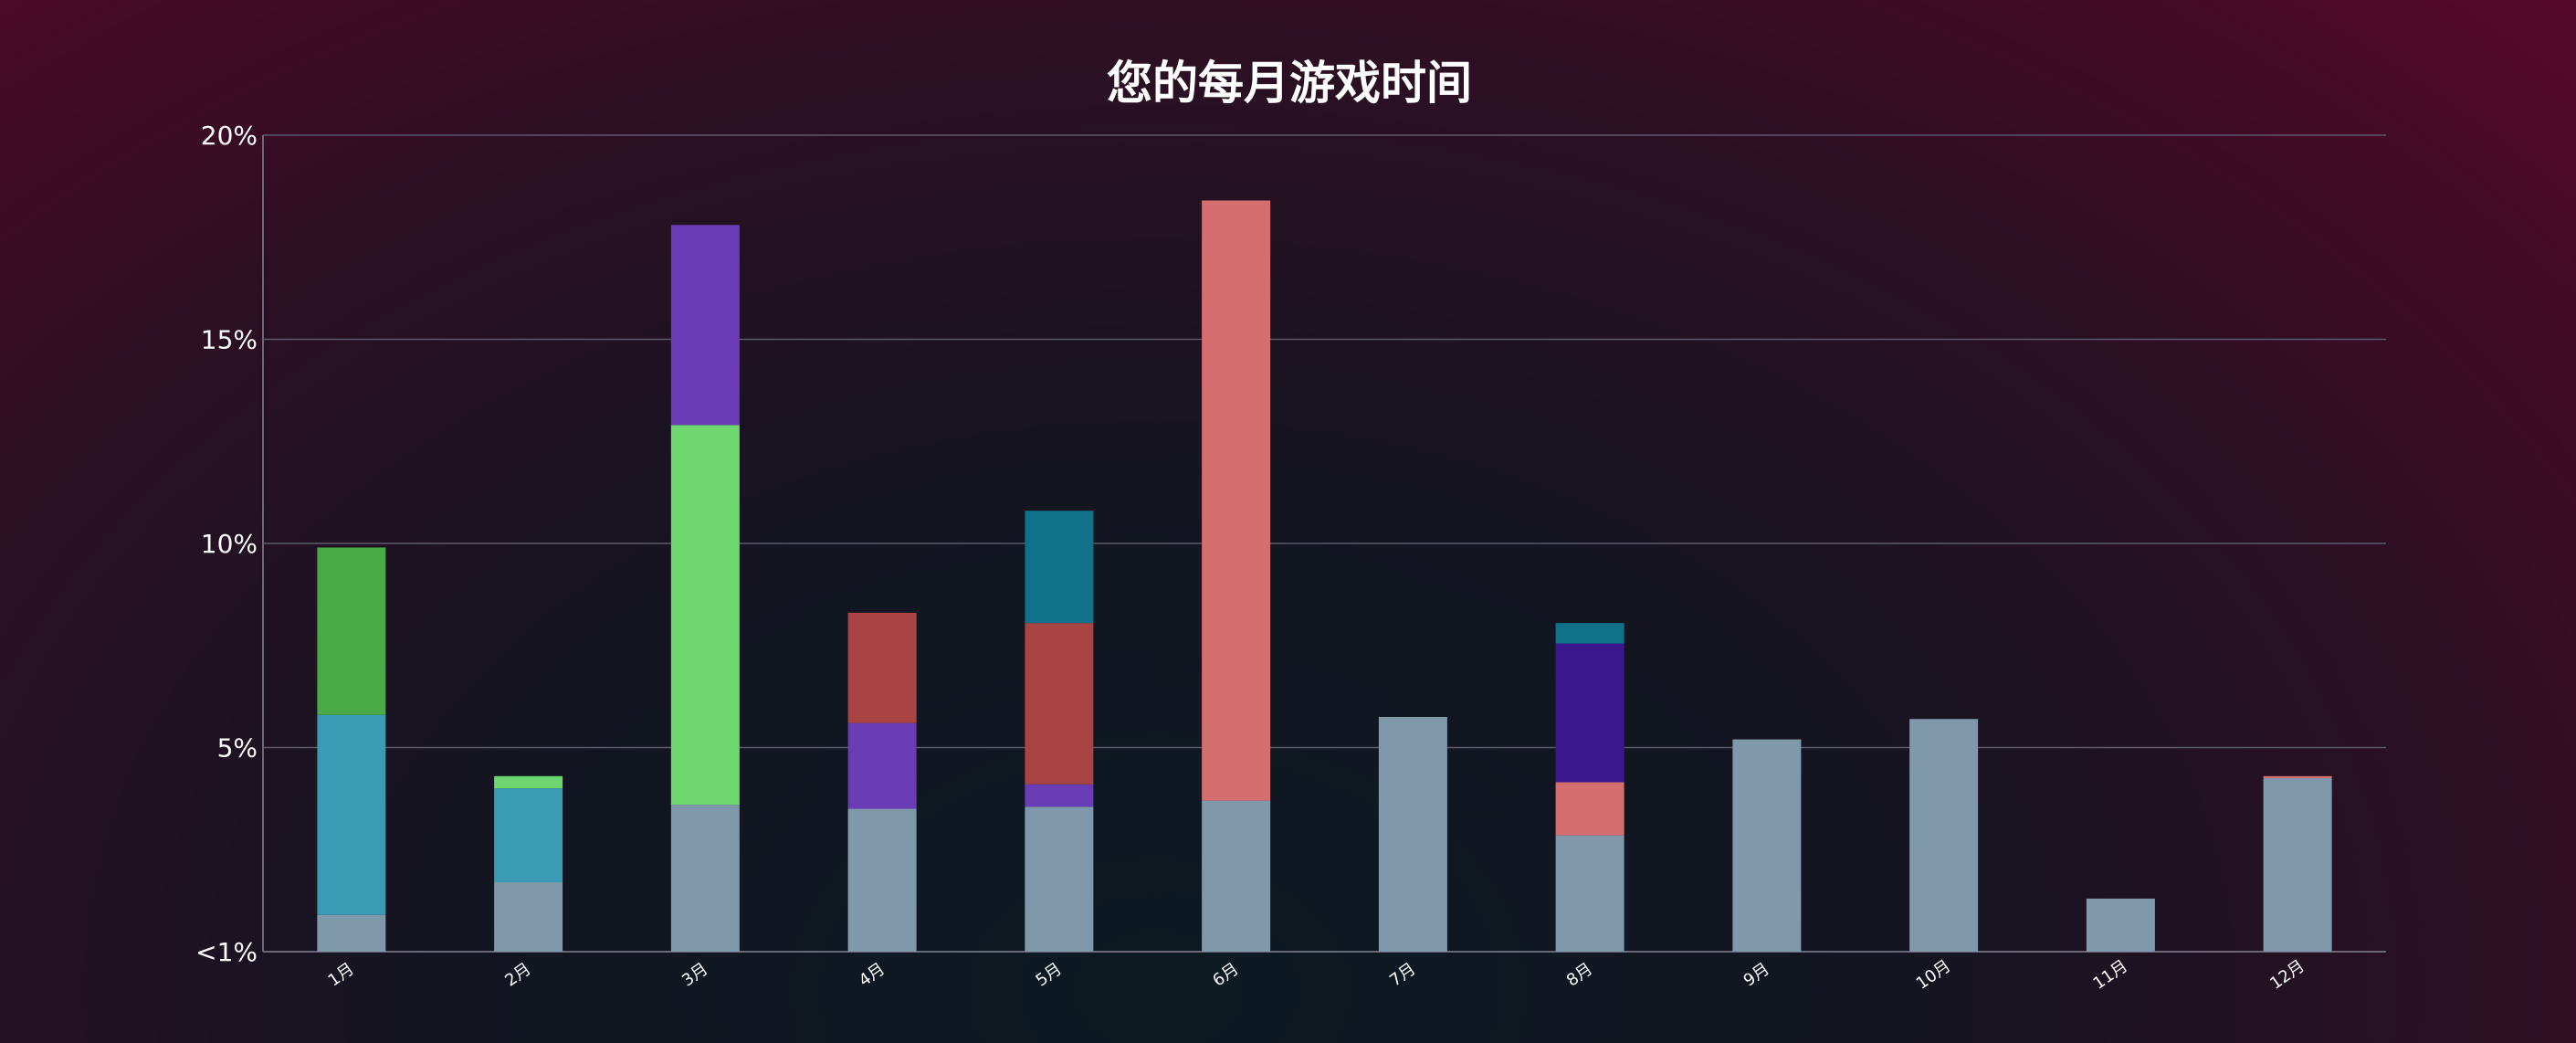 Image resolution: width=2576 pixels, height=1043 pixels. Describe the element at coordinates (226, 952) in the screenshot. I see `y-tick-label: <1%` at that location.